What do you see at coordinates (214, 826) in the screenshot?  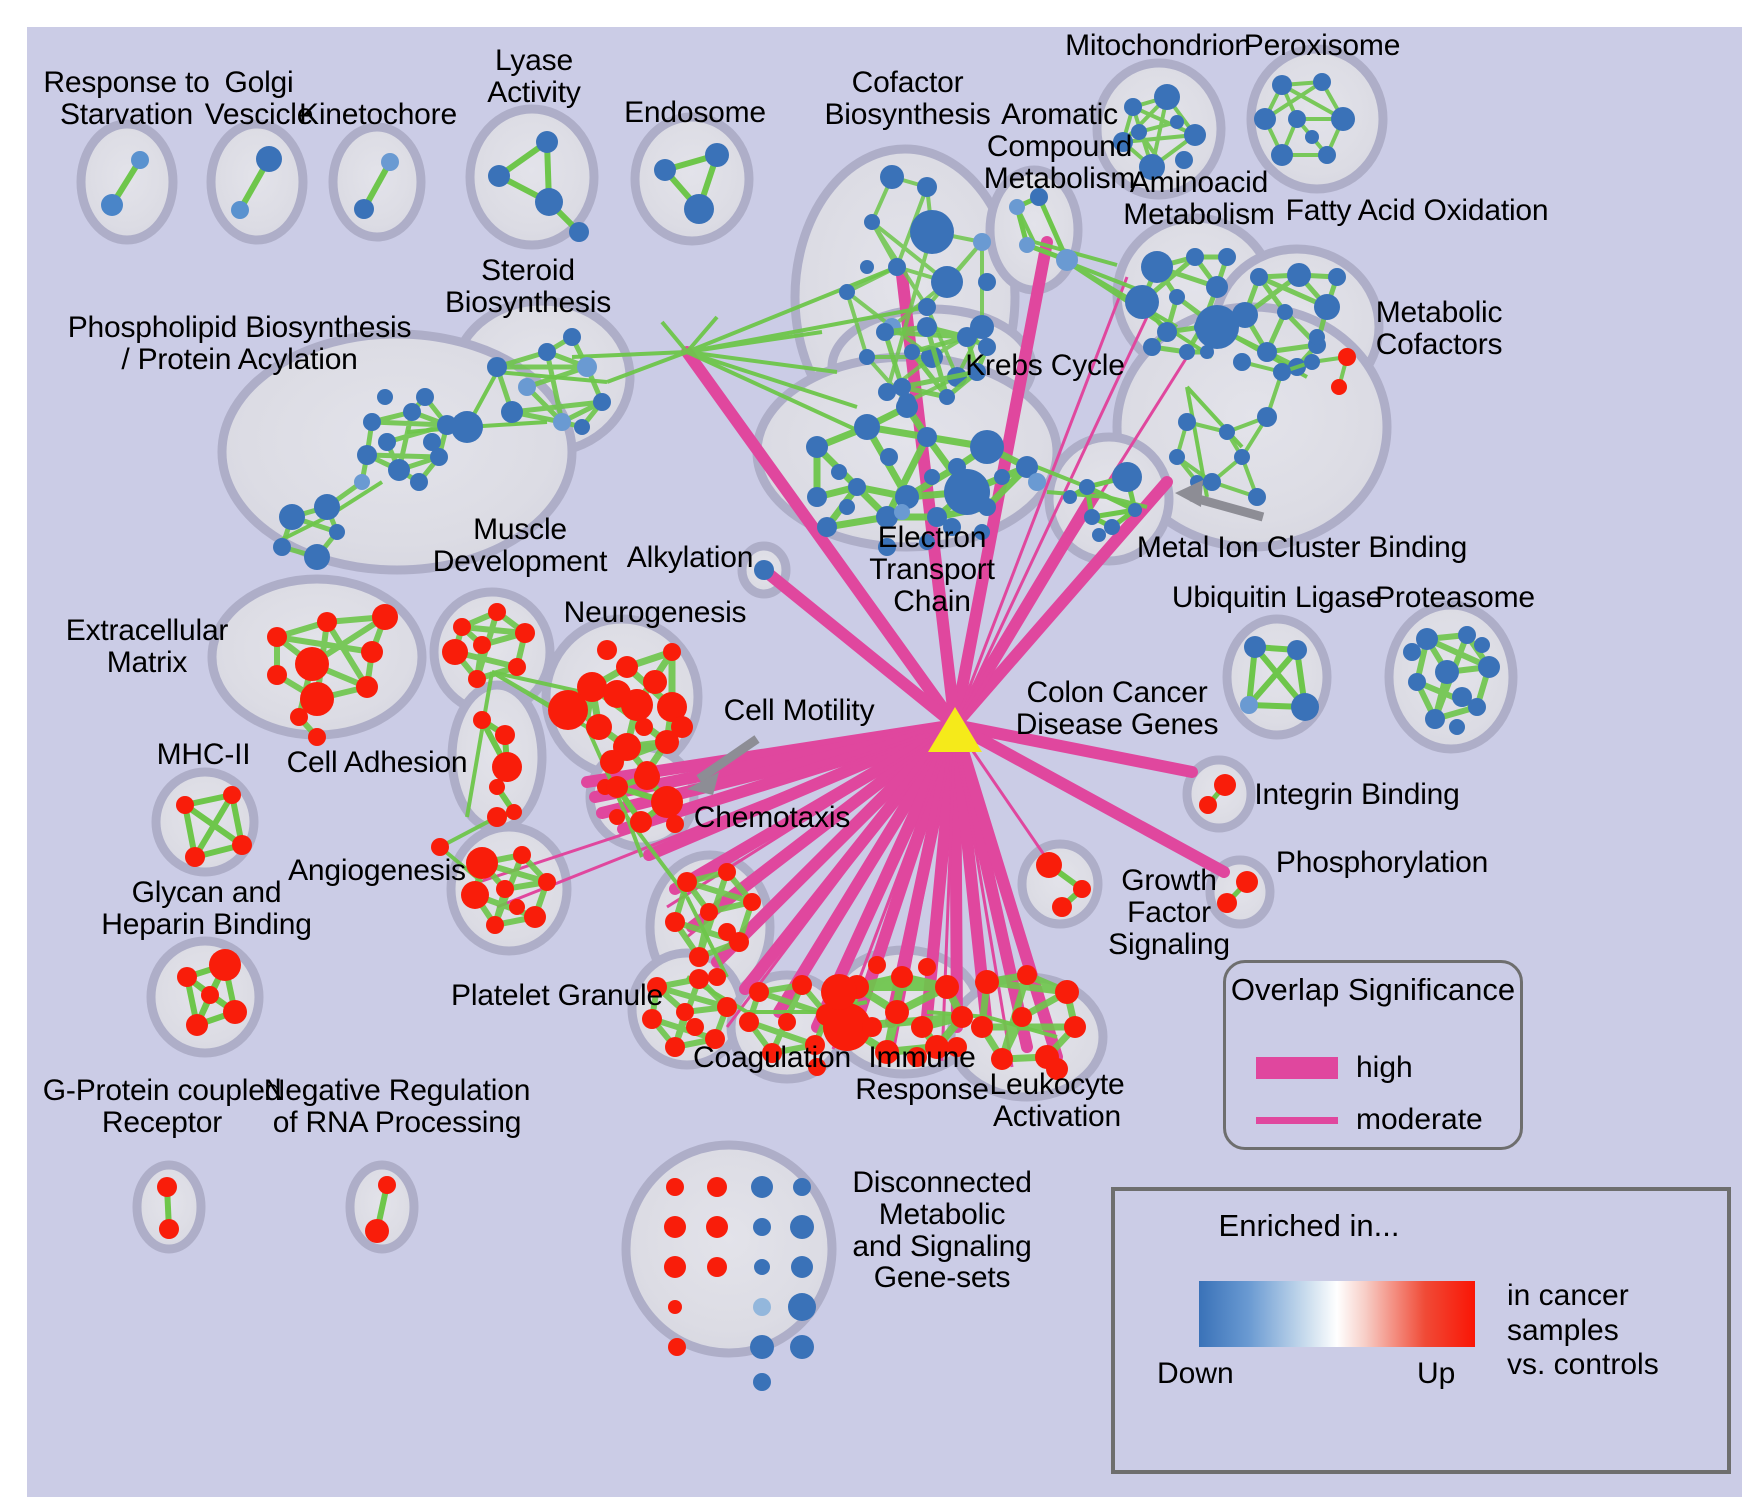 I see `nodes-mhc-ii` at bounding box center [214, 826].